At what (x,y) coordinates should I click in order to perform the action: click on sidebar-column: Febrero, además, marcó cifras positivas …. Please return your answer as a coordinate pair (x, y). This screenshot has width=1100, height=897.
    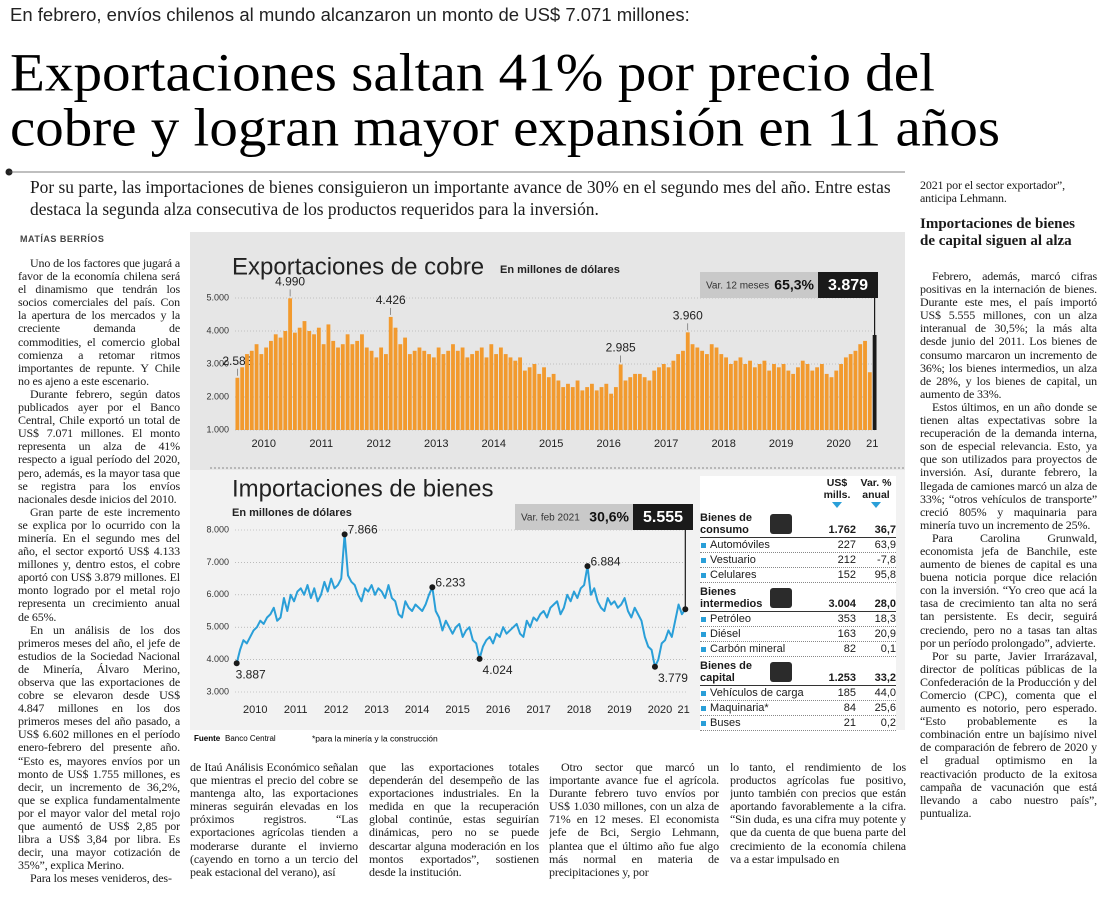
    Looking at the image, I should click on (1008, 577).